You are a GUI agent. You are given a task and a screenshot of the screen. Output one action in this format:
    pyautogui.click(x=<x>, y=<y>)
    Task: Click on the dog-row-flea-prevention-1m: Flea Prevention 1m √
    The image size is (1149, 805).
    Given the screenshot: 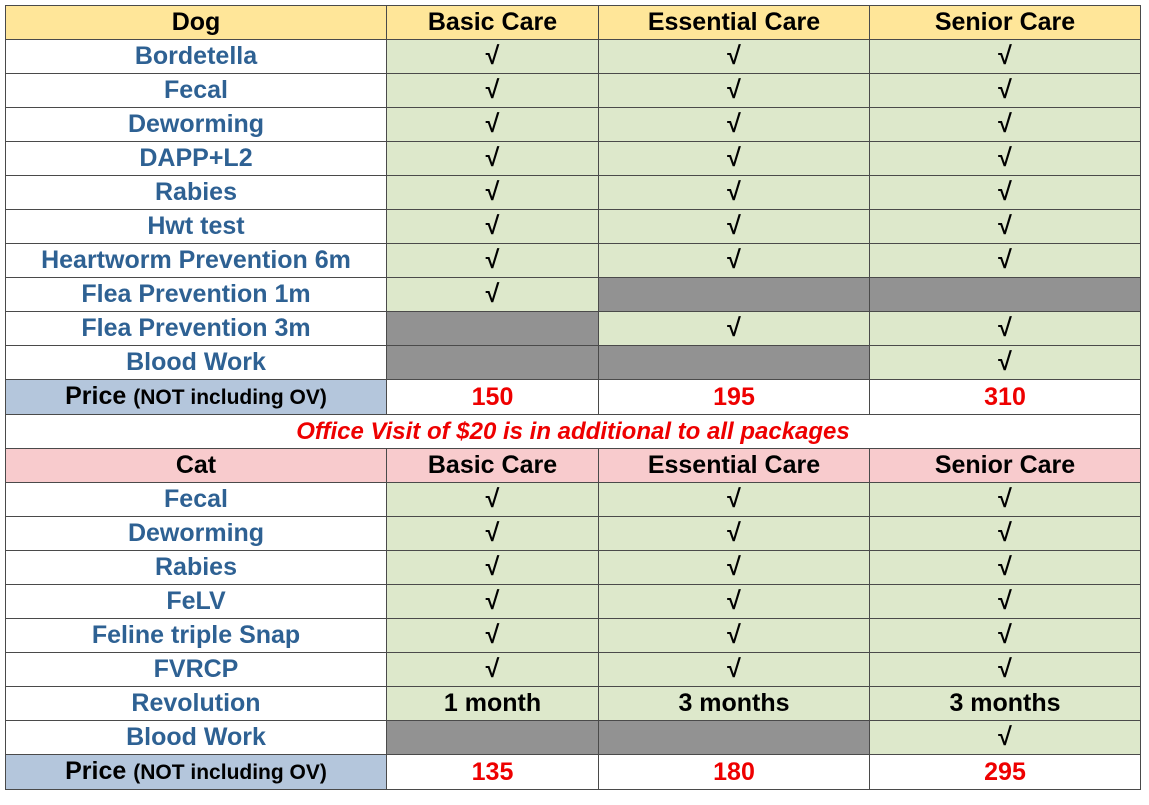 What is the action you would take?
    pyautogui.click(x=573, y=294)
    